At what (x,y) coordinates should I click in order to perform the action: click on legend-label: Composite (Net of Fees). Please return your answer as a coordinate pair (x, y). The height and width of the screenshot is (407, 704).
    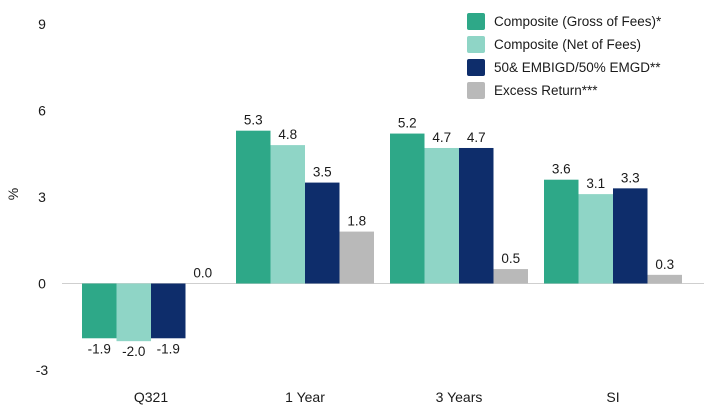
    Looking at the image, I should click on (567, 44).